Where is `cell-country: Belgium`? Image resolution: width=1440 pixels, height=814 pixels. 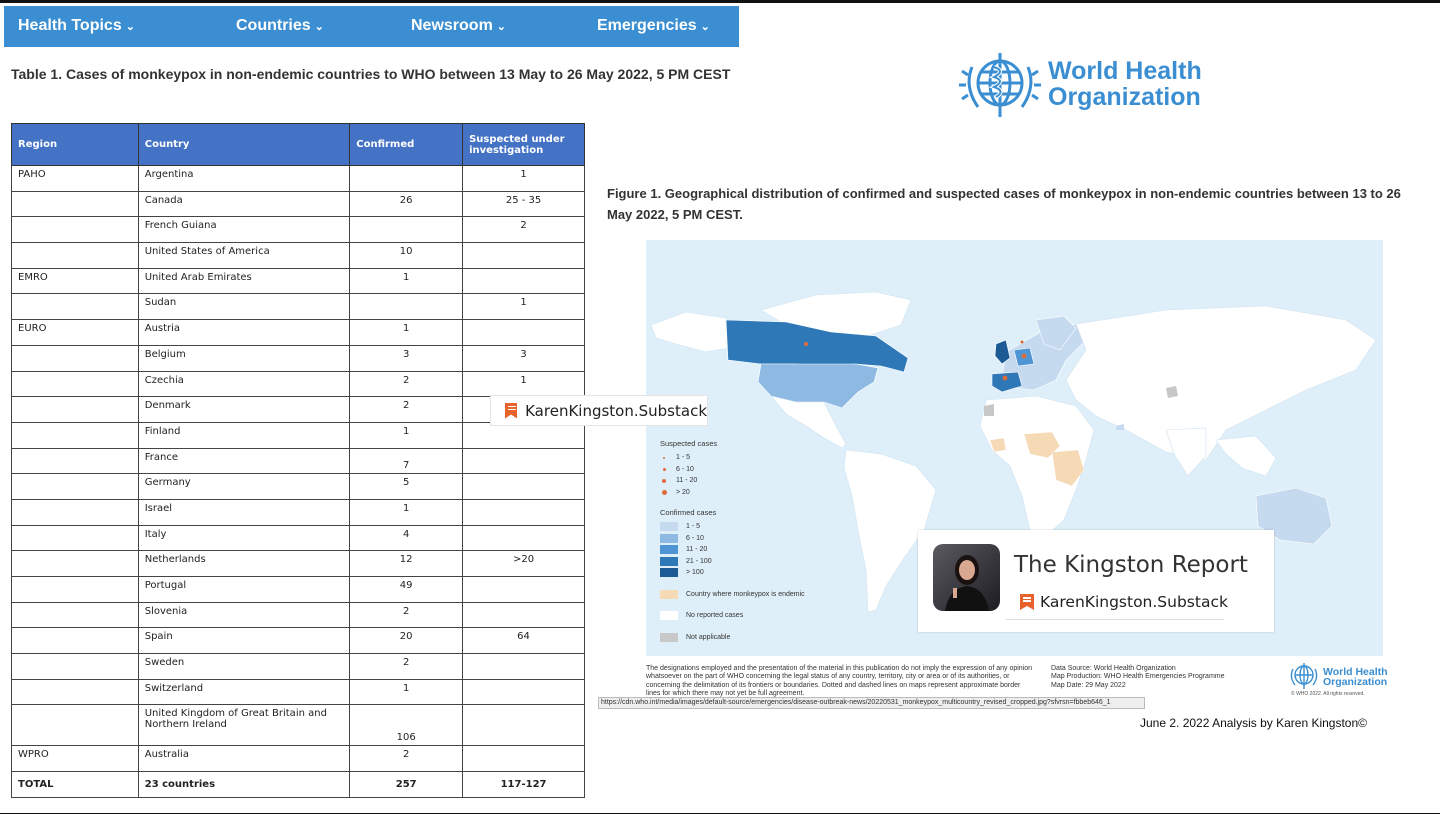
cell-country: Belgium is located at coordinates (244, 358).